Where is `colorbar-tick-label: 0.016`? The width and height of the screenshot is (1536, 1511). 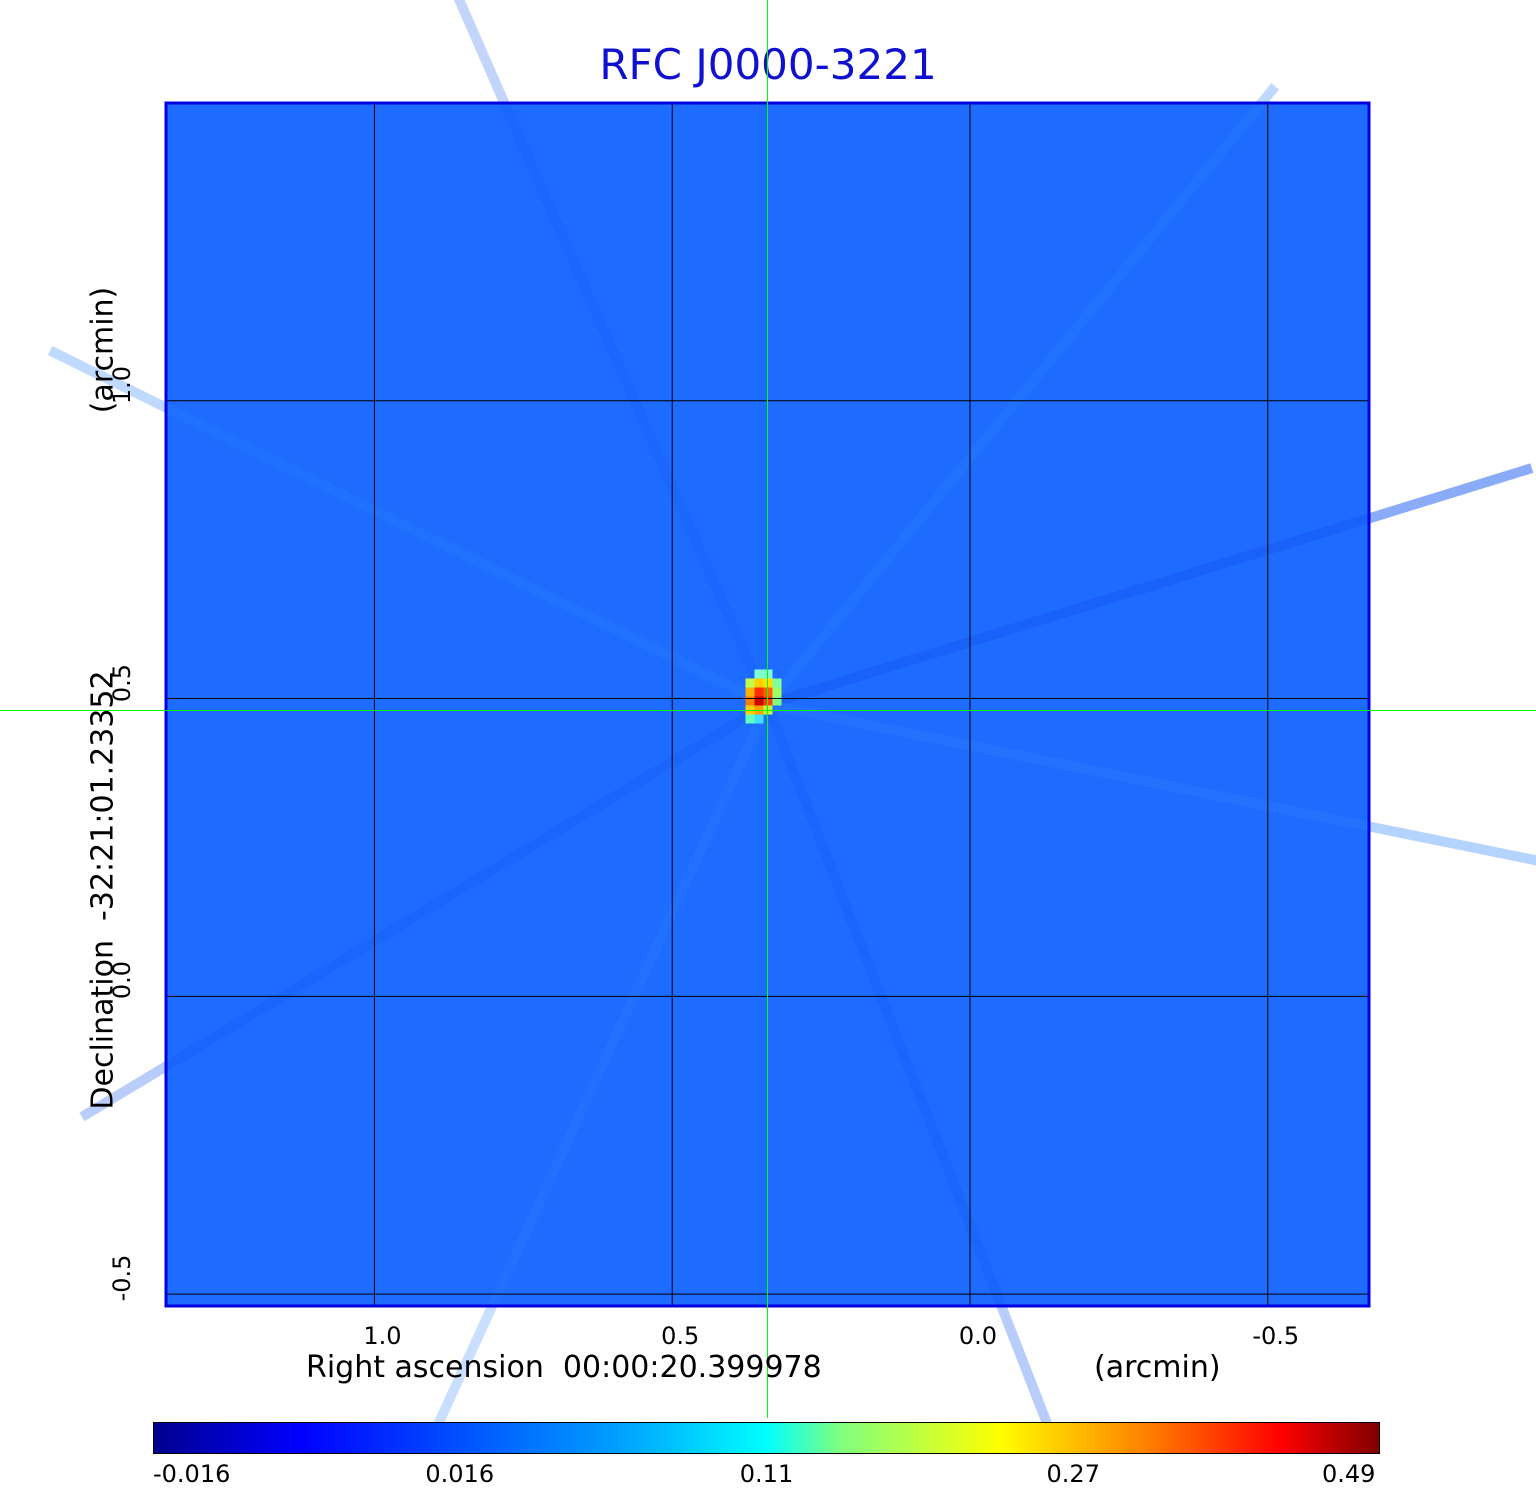
colorbar-tick-label: 0.016 is located at coordinates (460, 1474).